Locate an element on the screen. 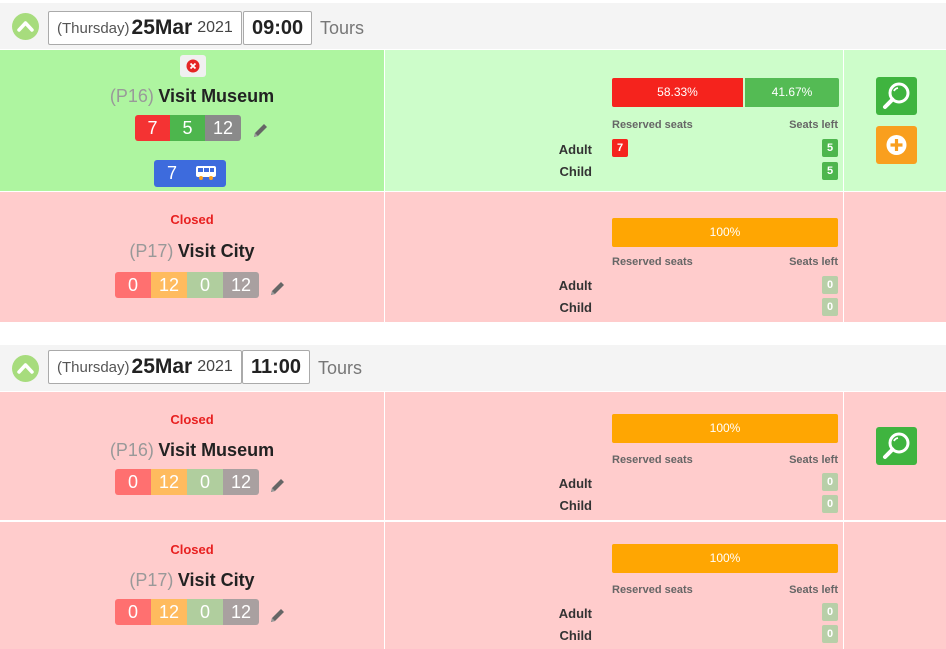 The height and width of the screenshot is (649, 946). slot-type-label: Tours is located at coordinates (340, 368).